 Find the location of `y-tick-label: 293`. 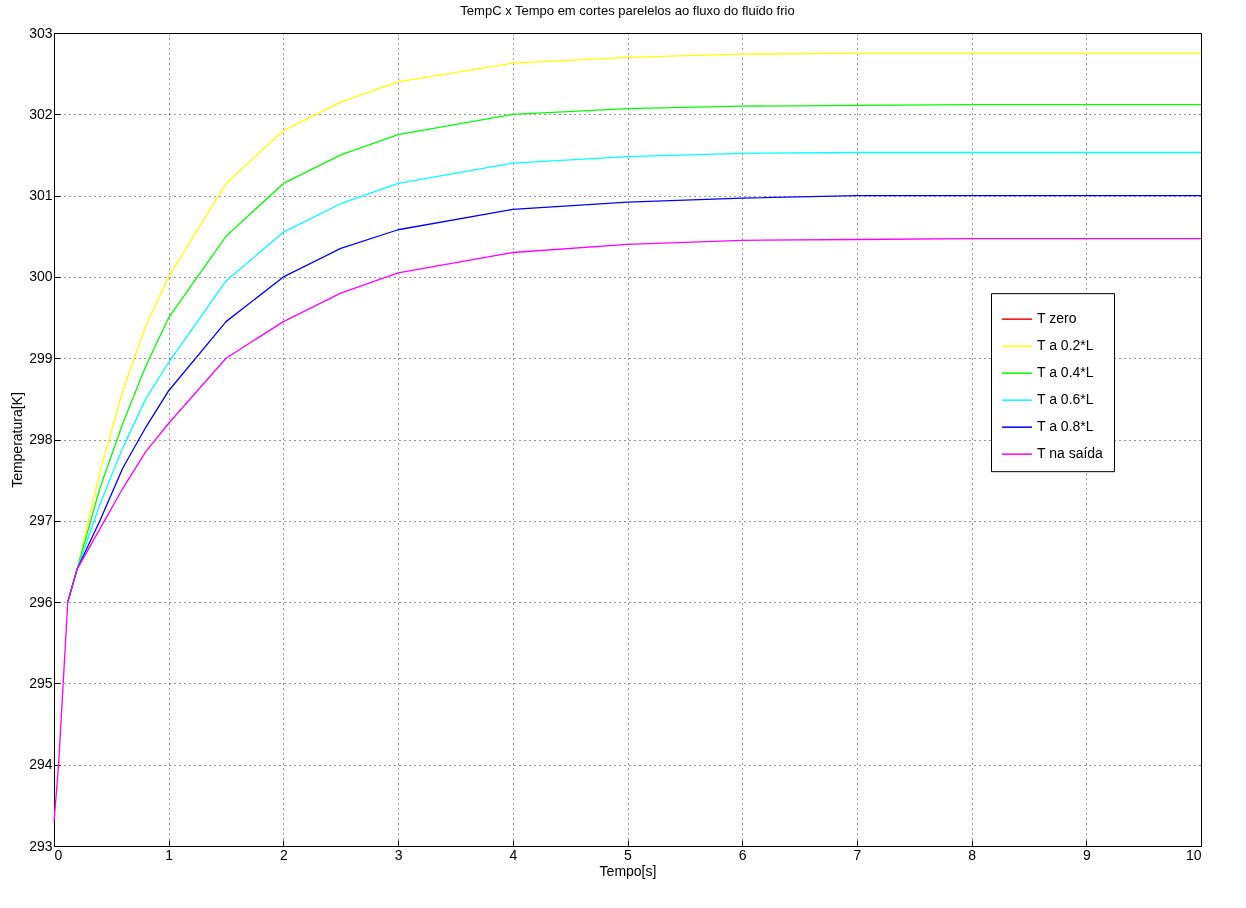

y-tick-label: 293 is located at coordinates (41, 845).